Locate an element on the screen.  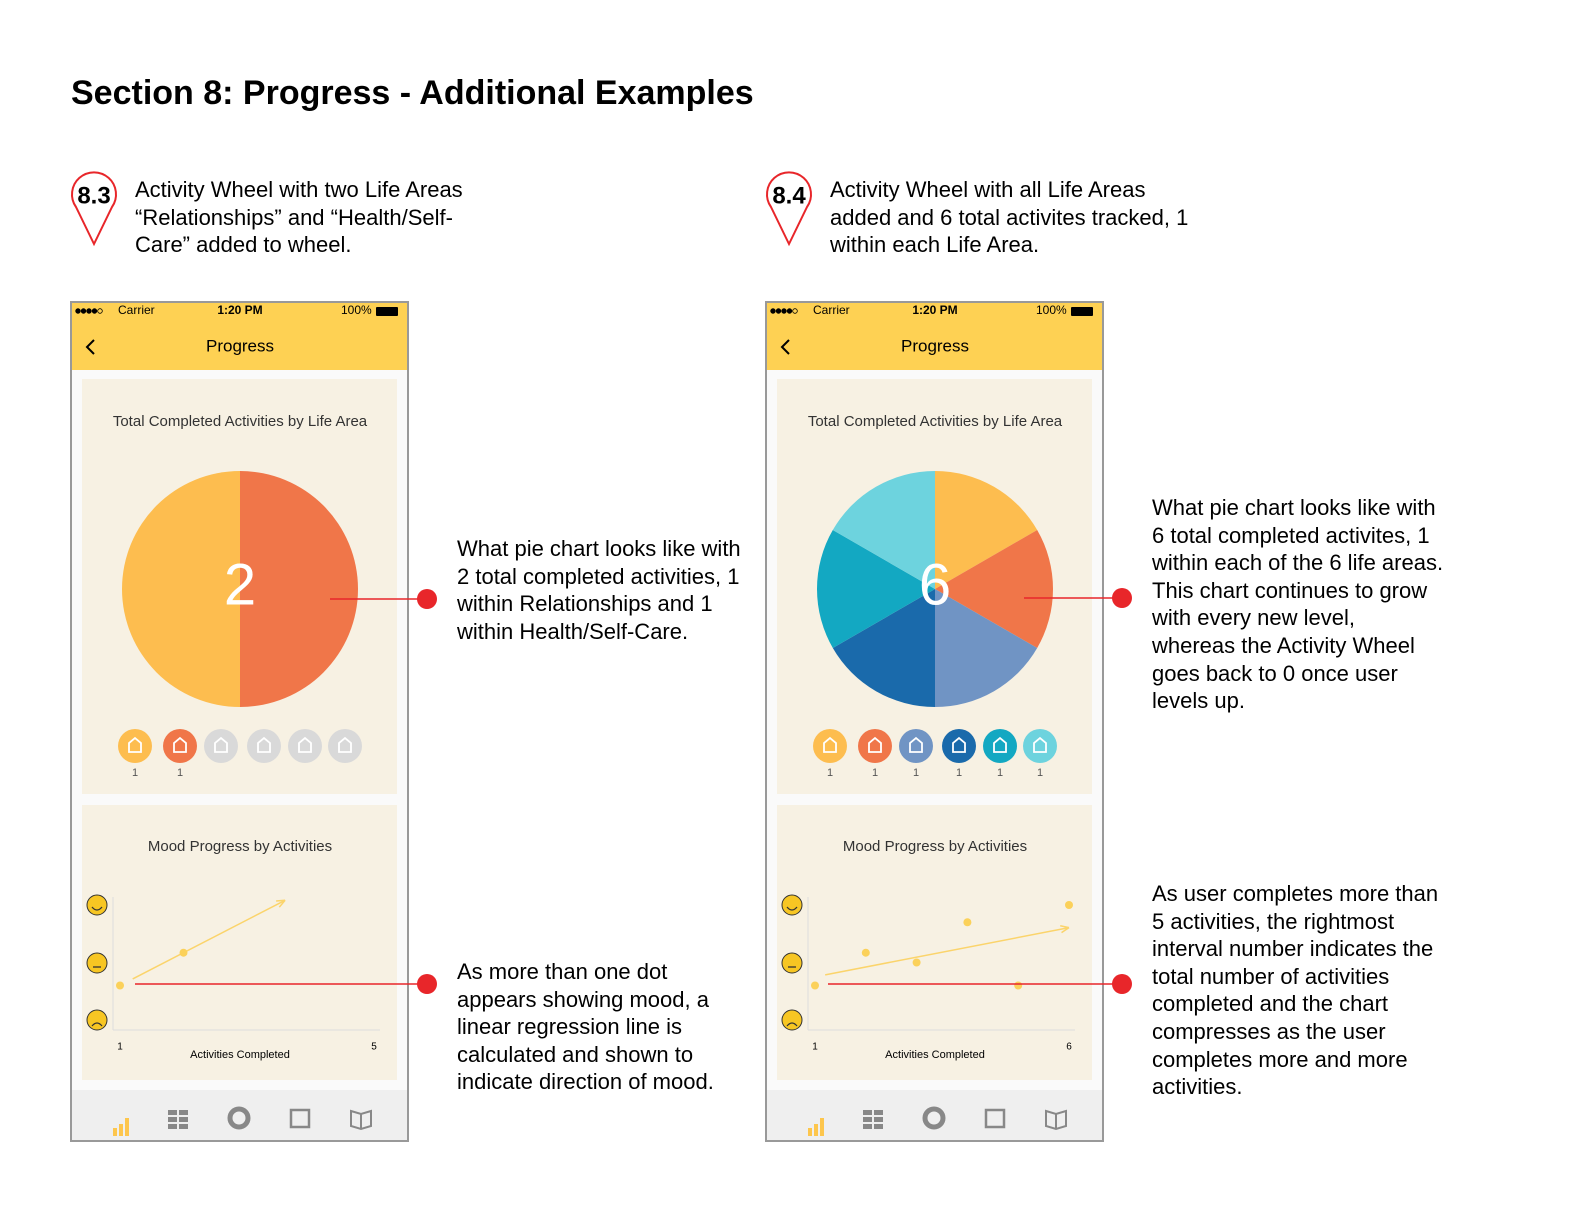
back-chevron is located at coordinates (785, 347).